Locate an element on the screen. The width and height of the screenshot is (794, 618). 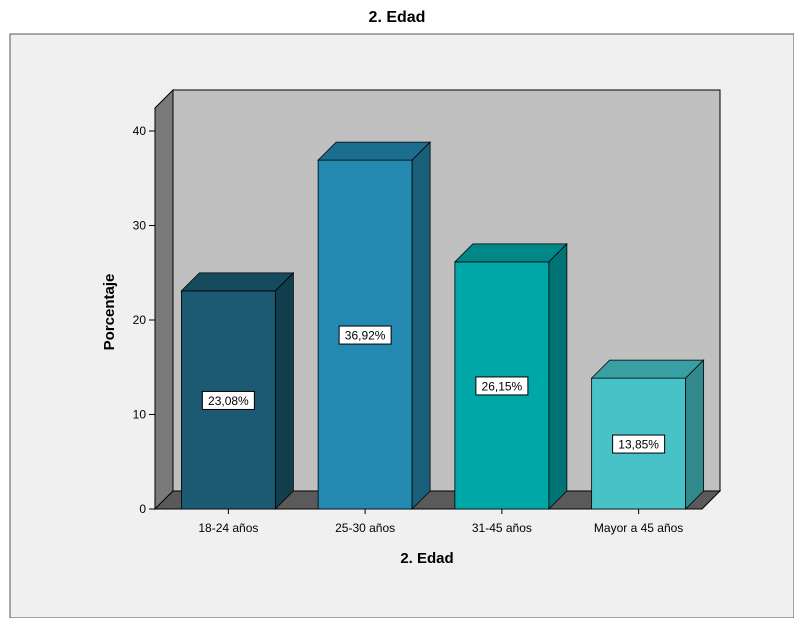
data-label: 13,85% is located at coordinates (638, 445).